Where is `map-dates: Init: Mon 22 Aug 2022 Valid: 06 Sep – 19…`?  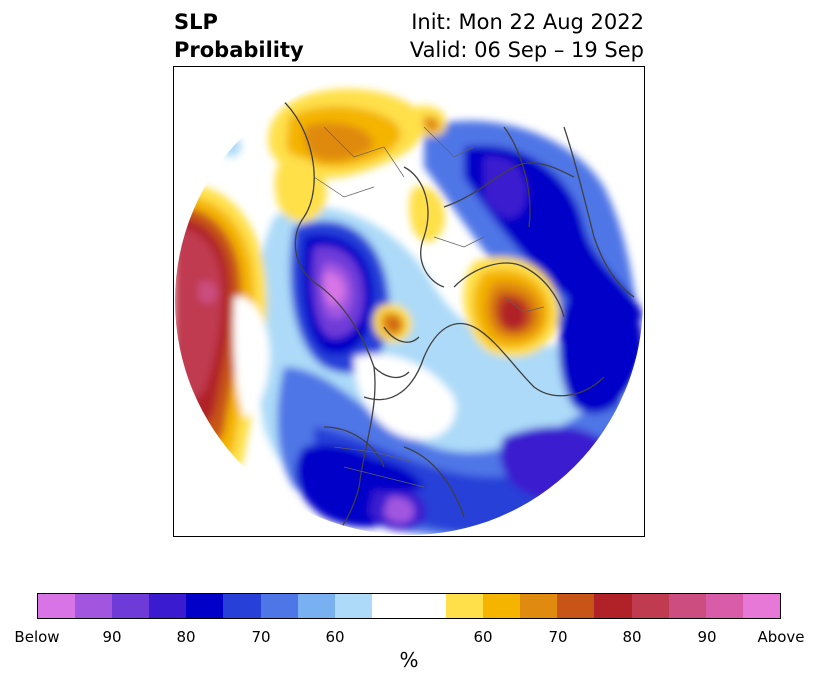 map-dates: Init: Mon 22 Aug 2022 Valid: 06 Sep – 19… is located at coordinates (527, 36).